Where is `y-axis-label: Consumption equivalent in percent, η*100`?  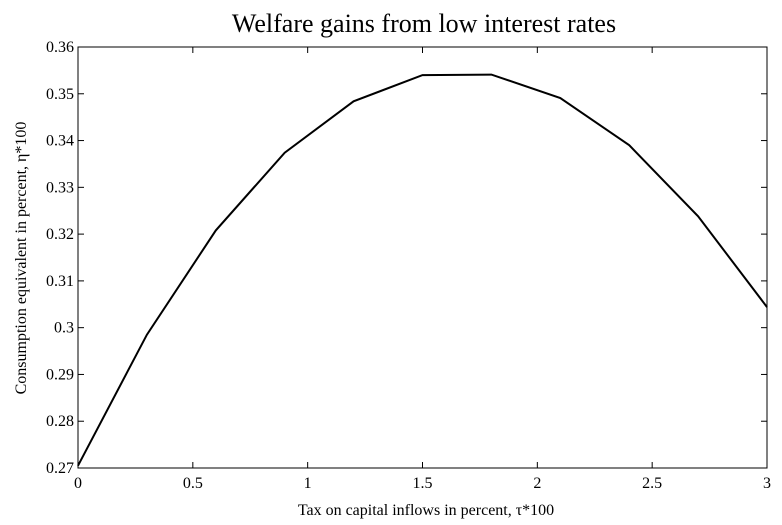 y-axis-label: Consumption equivalent in percent, η*100 is located at coordinates (21, 258).